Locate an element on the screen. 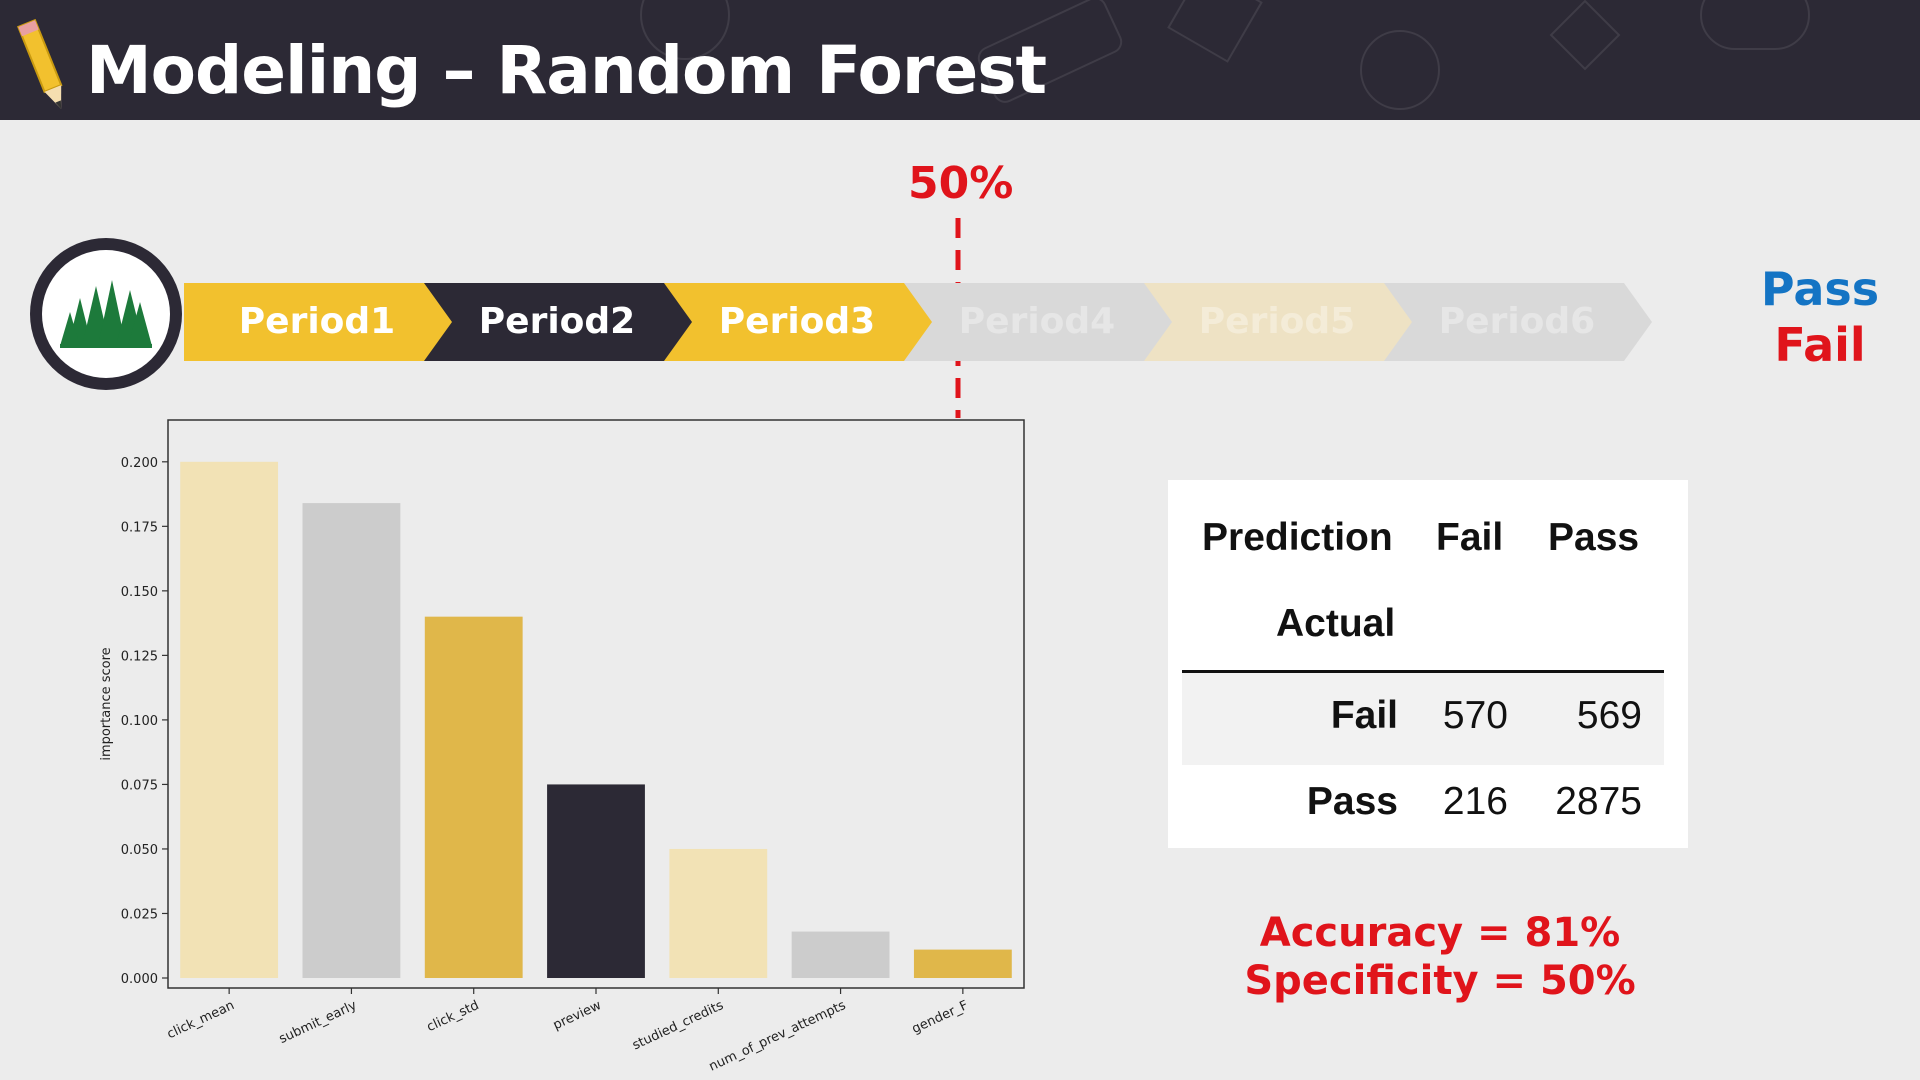 The image size is (1920, 1080). x-tick-label: gender_F is located at coordinates (940, 1017).